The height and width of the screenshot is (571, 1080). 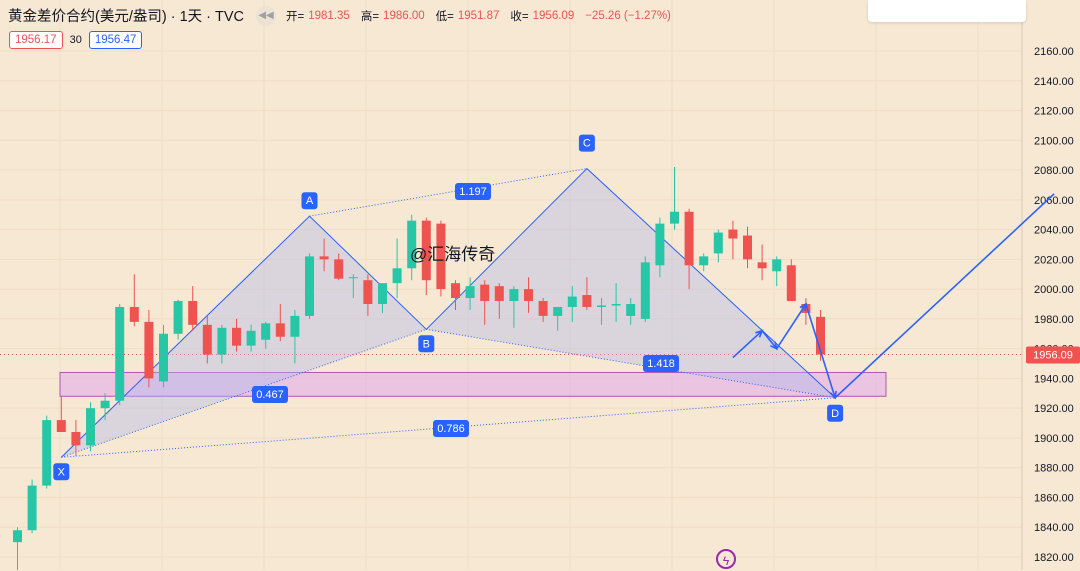 What do you see at coordinates (631, 363) in the screenshot?
I see `bd-ratio-line` at bounding box center [631, 363].